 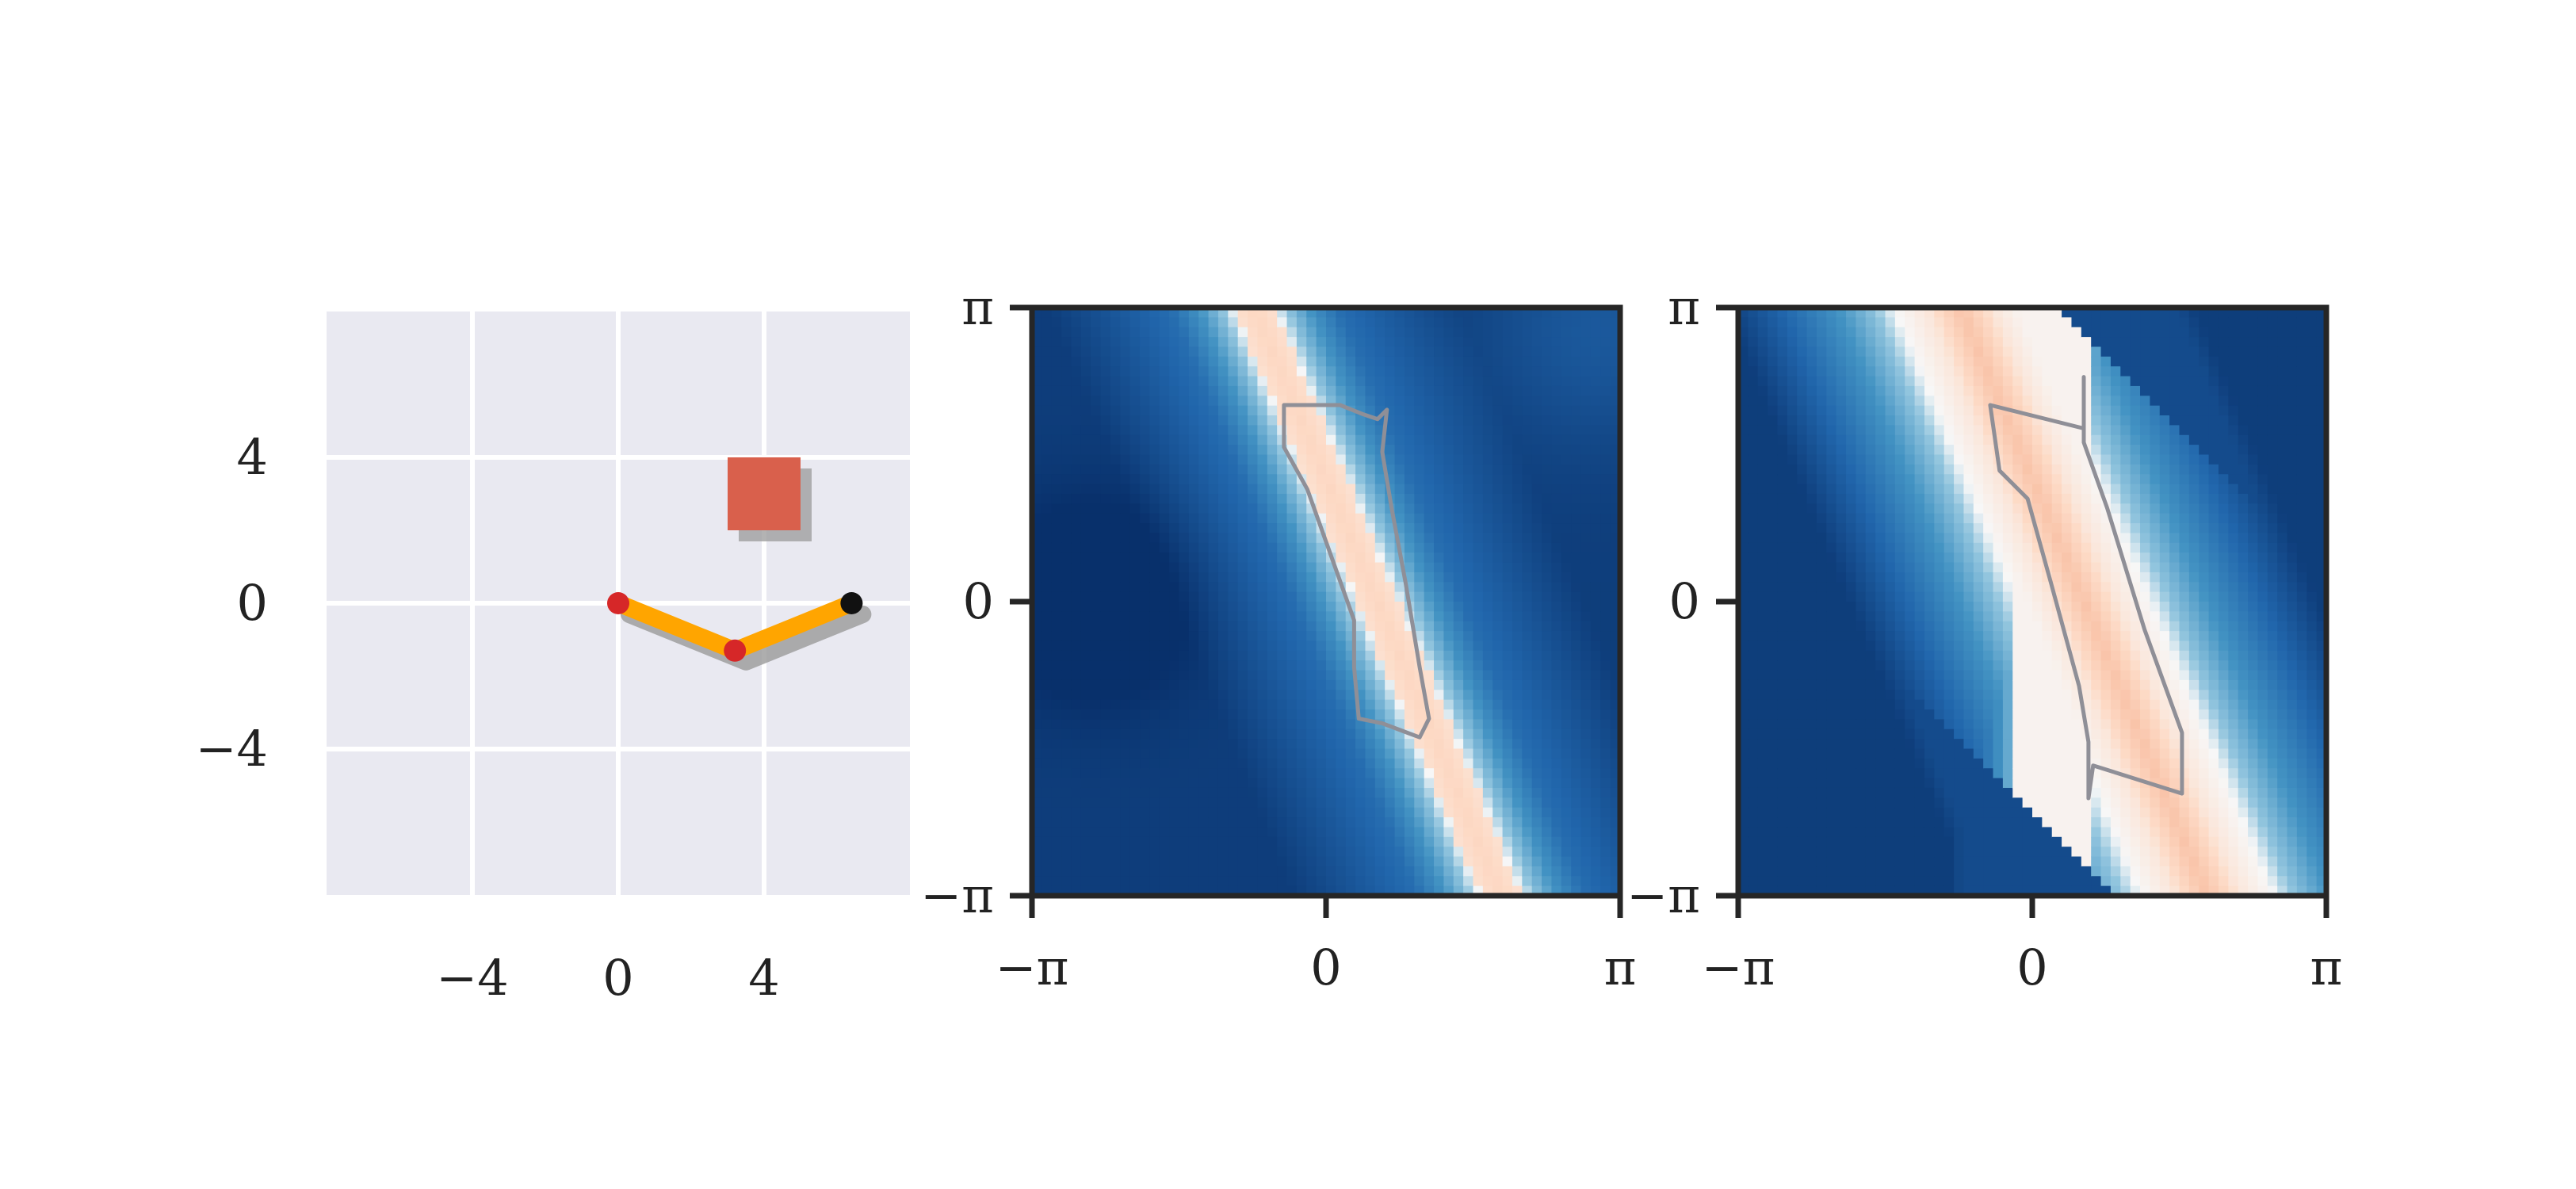 I want to click on heatmap-left, so click(x=1326, y=602).